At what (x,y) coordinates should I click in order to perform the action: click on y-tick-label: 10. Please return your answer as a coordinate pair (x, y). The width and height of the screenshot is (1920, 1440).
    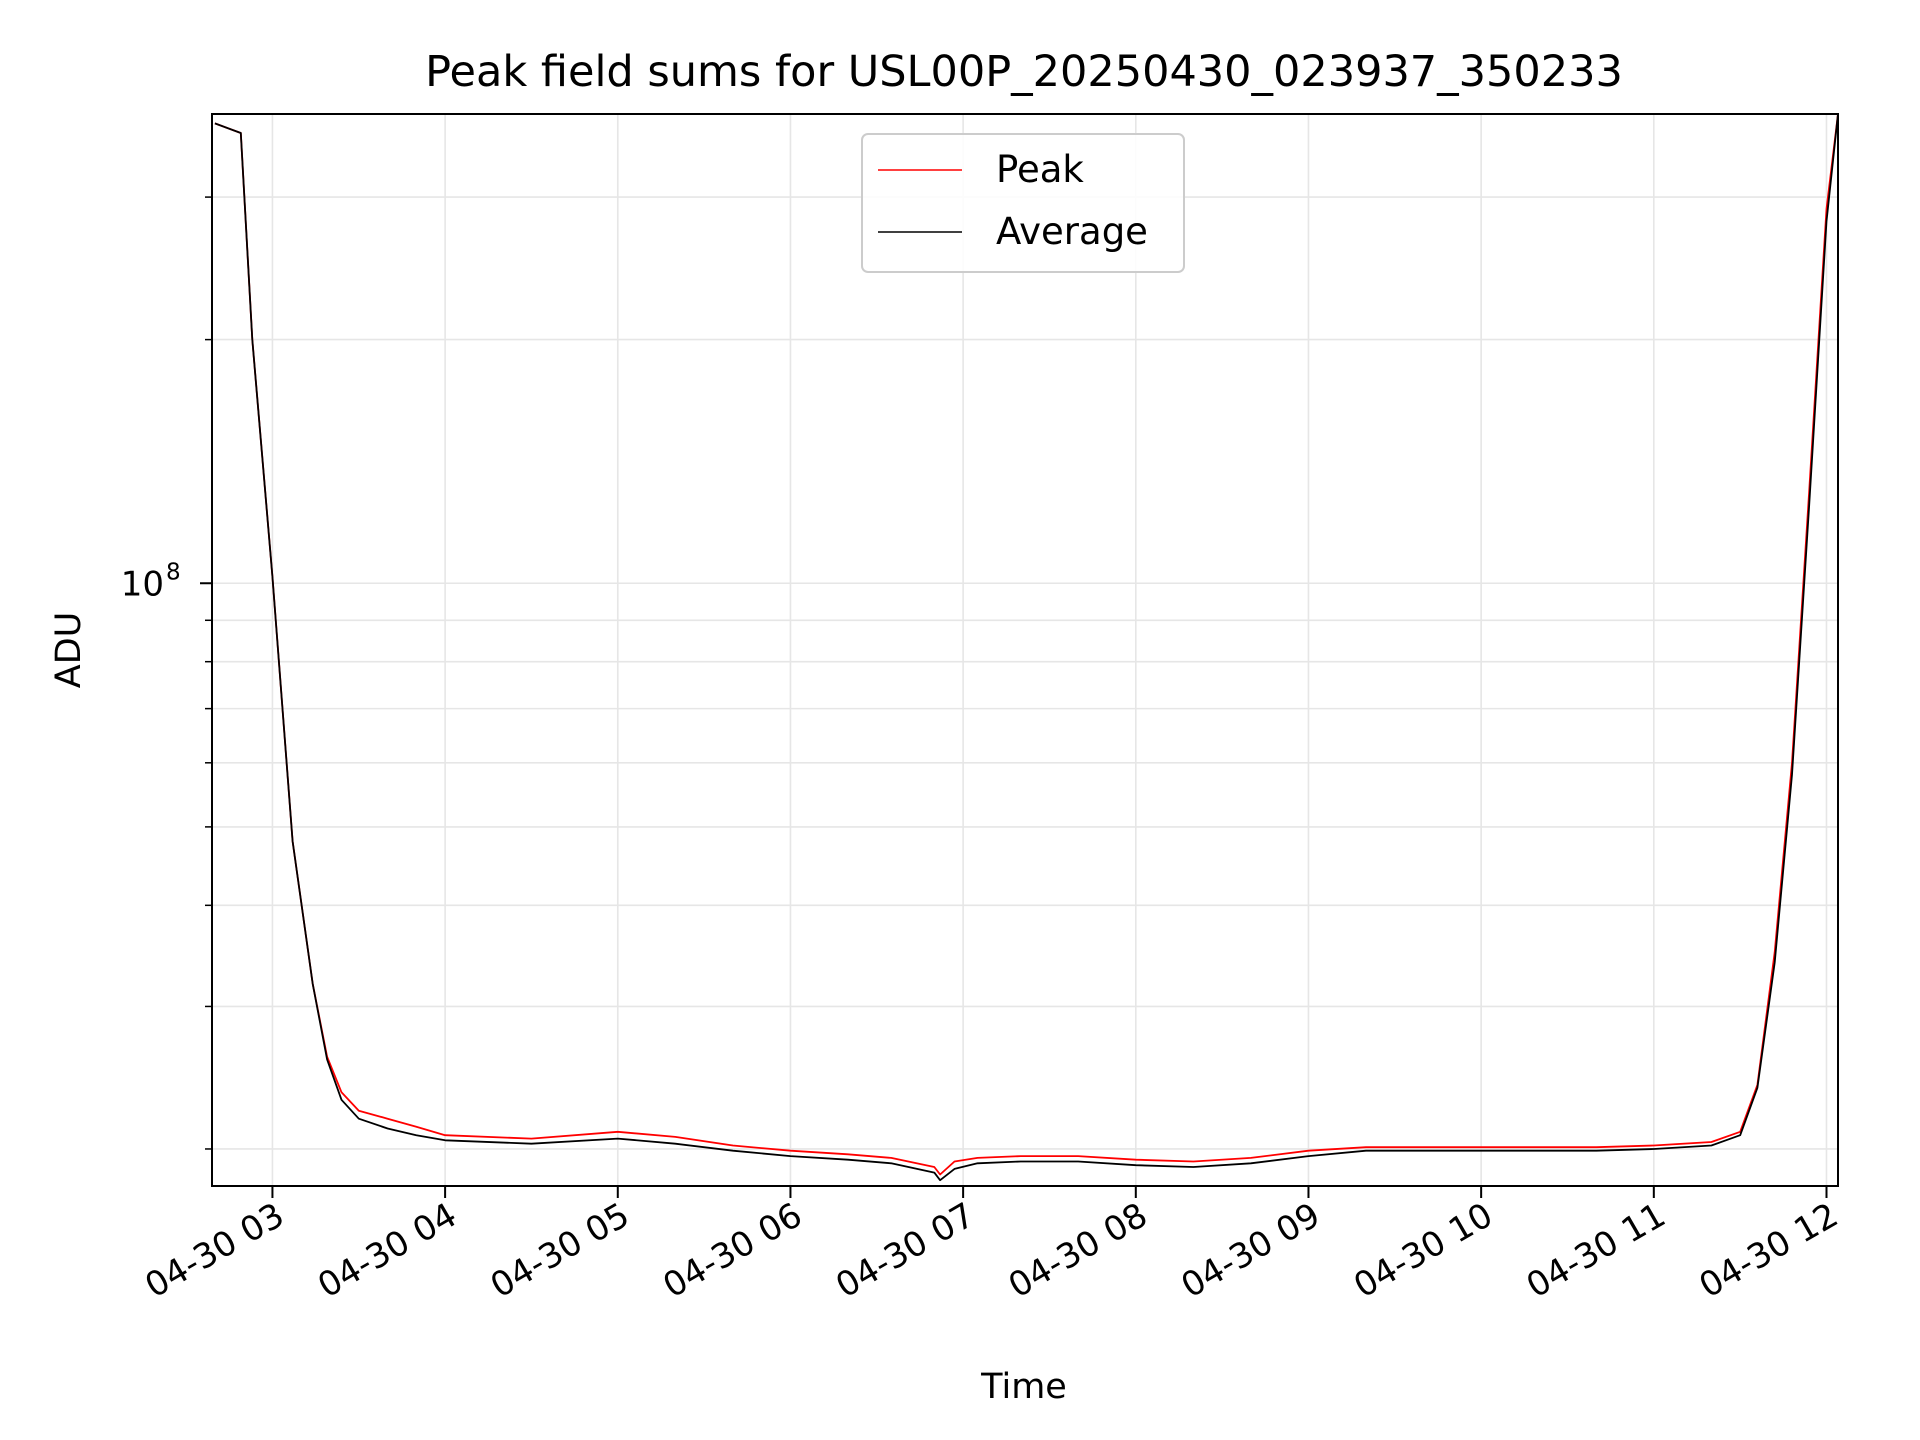
    Looking at the image, I should click on (142, 584).